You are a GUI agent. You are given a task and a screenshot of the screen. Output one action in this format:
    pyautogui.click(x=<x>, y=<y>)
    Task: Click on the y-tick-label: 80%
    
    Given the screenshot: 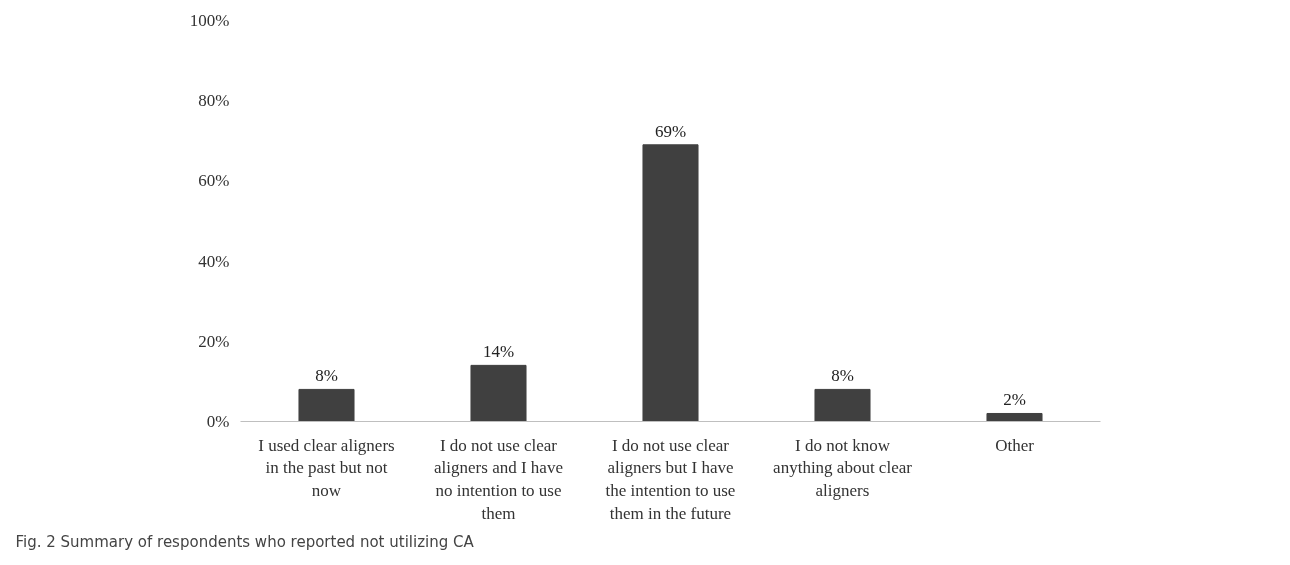 What is the action you would take?
    pyautogui.click(x=214, y=101)
    